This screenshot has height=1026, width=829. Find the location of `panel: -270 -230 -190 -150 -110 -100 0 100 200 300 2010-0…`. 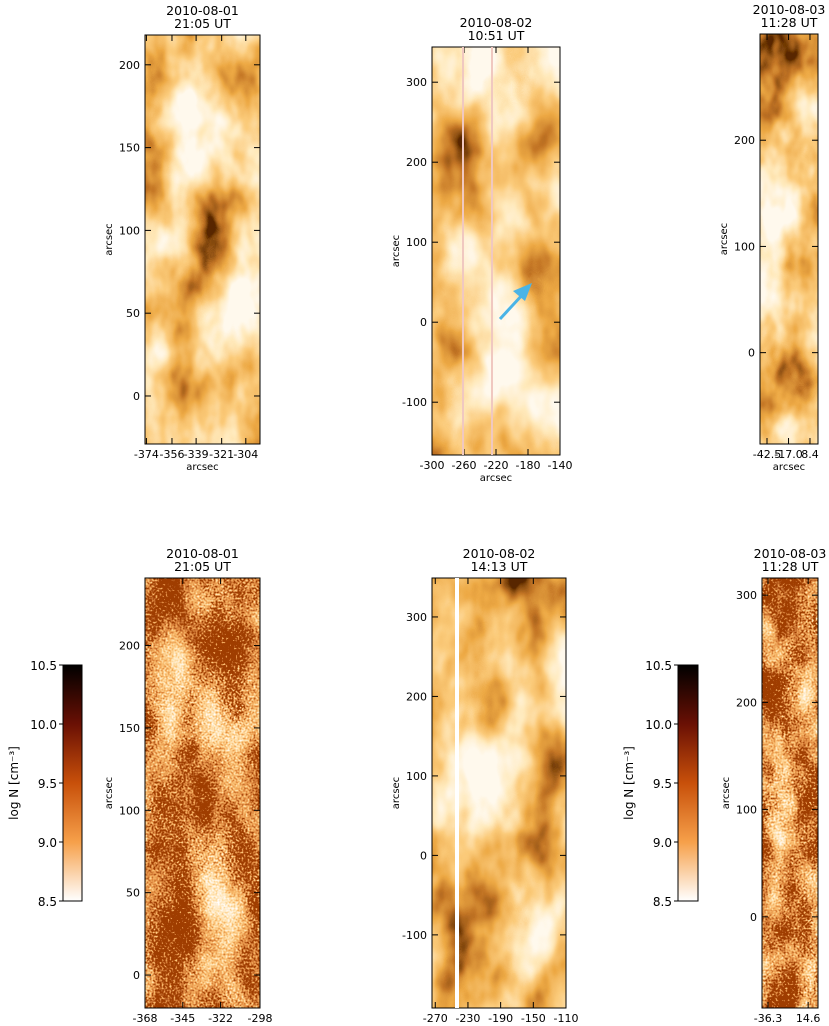

panel: -270 -230 -190 -150 -110 -100 0 100 200 300 2010-0… is located at coordinates (485, 785).